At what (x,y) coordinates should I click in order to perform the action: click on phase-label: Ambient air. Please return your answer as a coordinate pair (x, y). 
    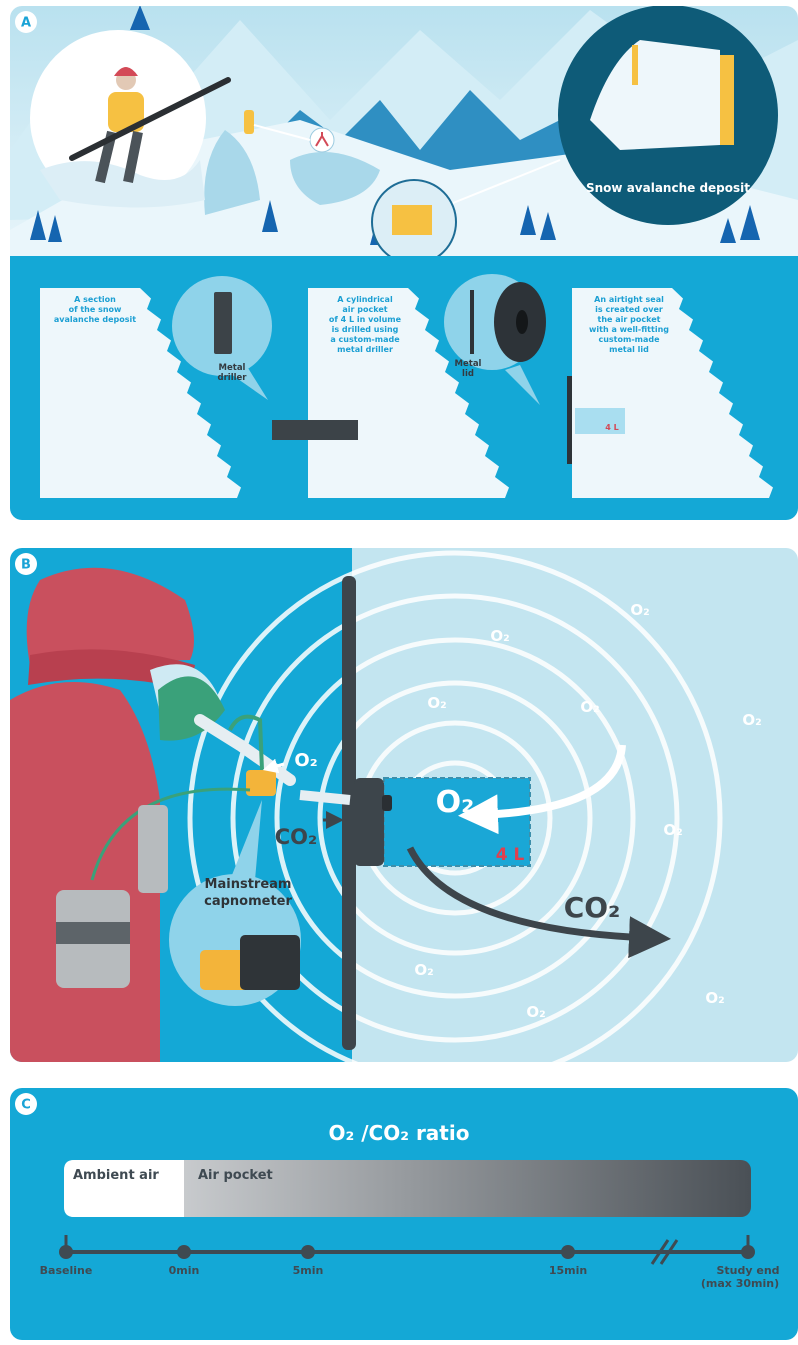
    Looking at the image, I should click on (116, 1175).